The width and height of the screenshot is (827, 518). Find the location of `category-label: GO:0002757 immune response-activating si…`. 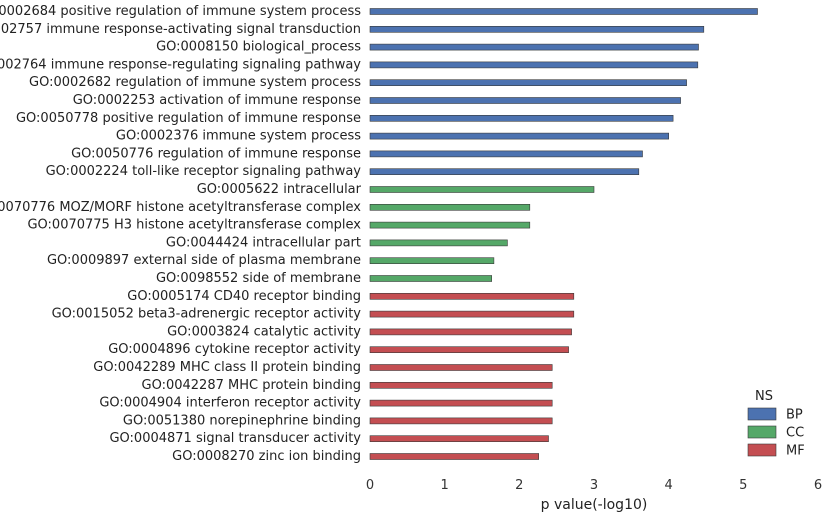

category-label: GO:0002757 immune response-activating si… is located at coordinates (180, 29).